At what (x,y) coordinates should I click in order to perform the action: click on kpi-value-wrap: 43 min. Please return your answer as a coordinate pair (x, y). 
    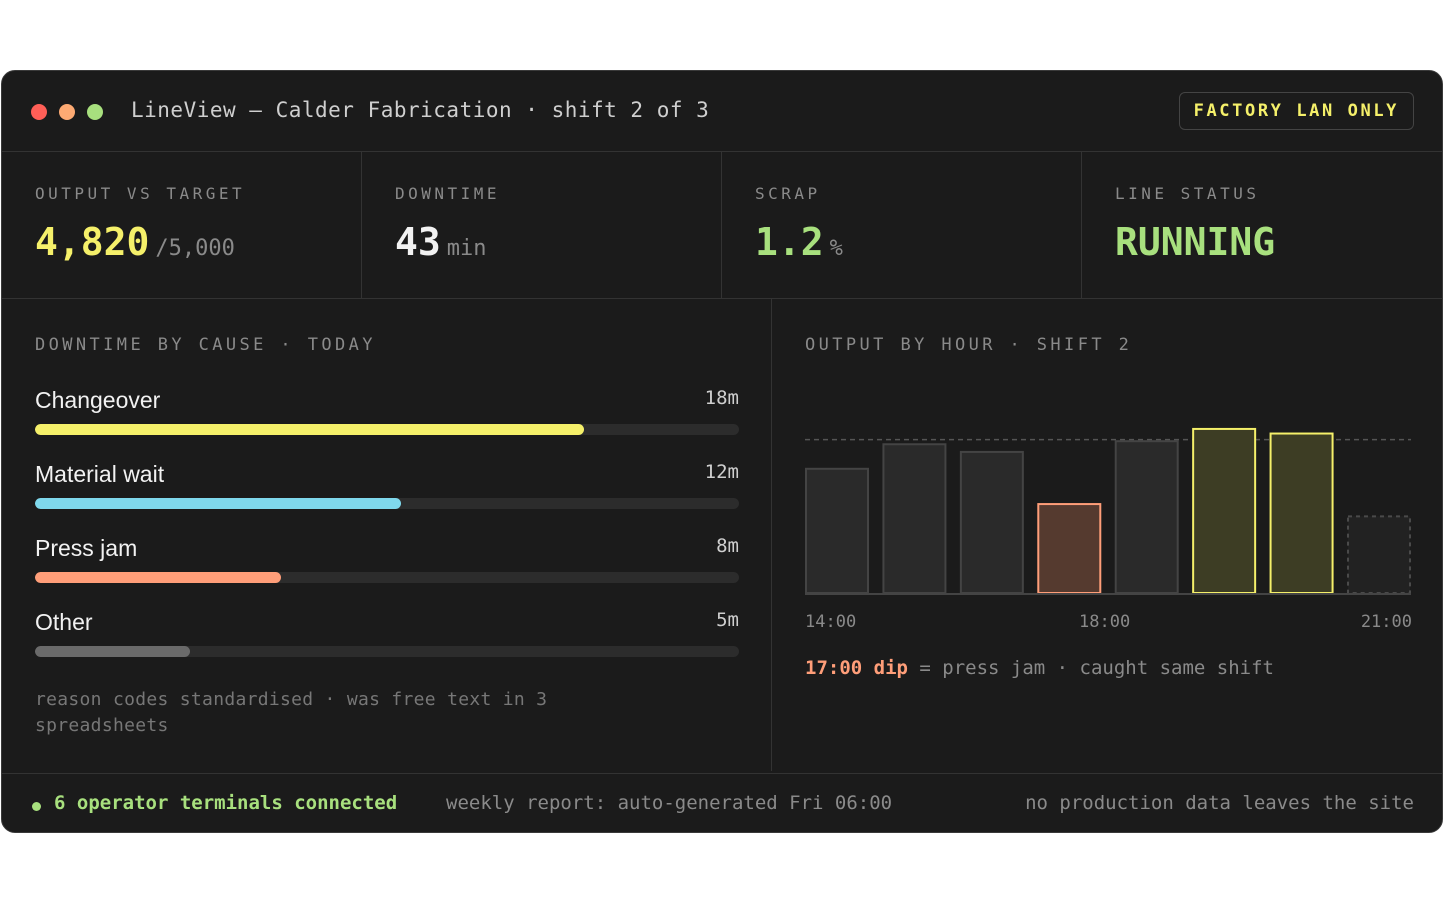
    Looking at the image, I should click on (441, 242).